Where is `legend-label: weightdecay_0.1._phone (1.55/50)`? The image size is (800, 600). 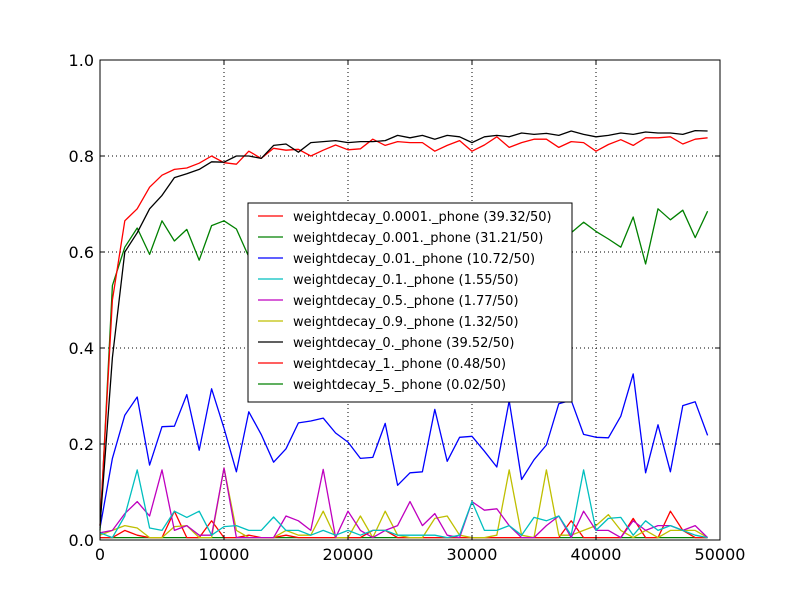
legend-label: weightdecay_0.1._phone (1.55/50) is located at coordinates (406, 280).